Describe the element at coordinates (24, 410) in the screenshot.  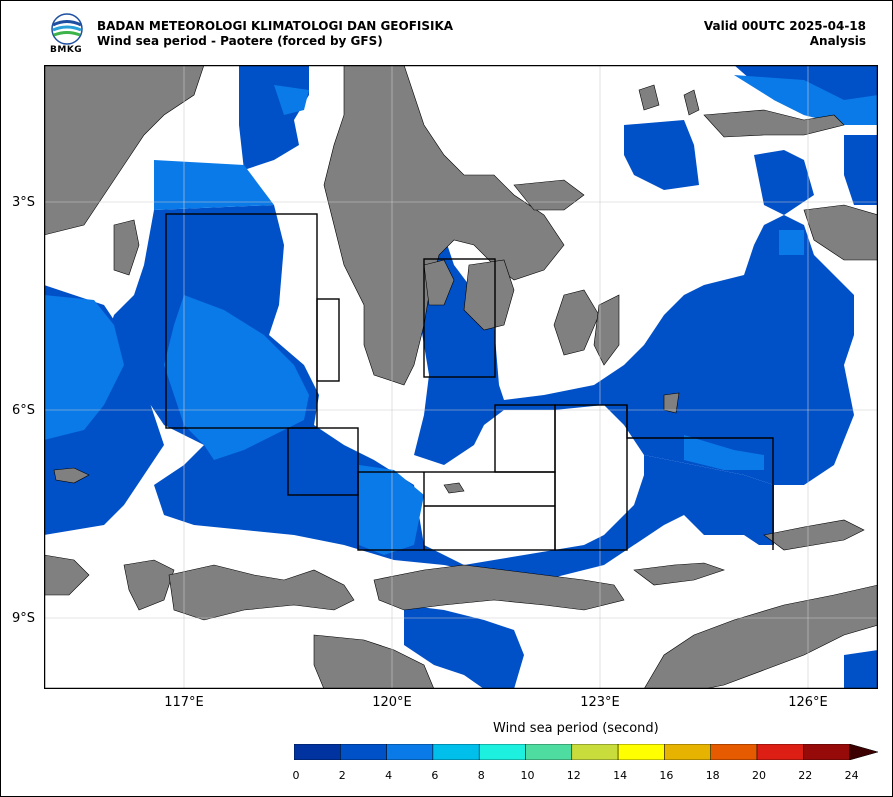
I see `lat-label-6s: 6°S` at that location.